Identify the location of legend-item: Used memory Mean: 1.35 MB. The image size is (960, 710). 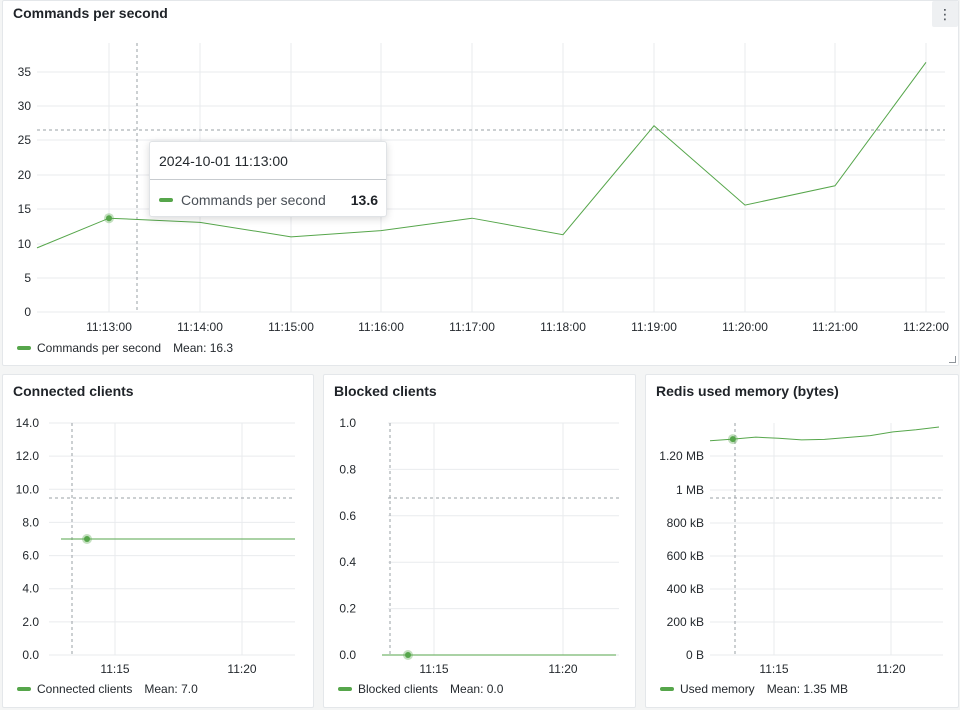
(754, 689).